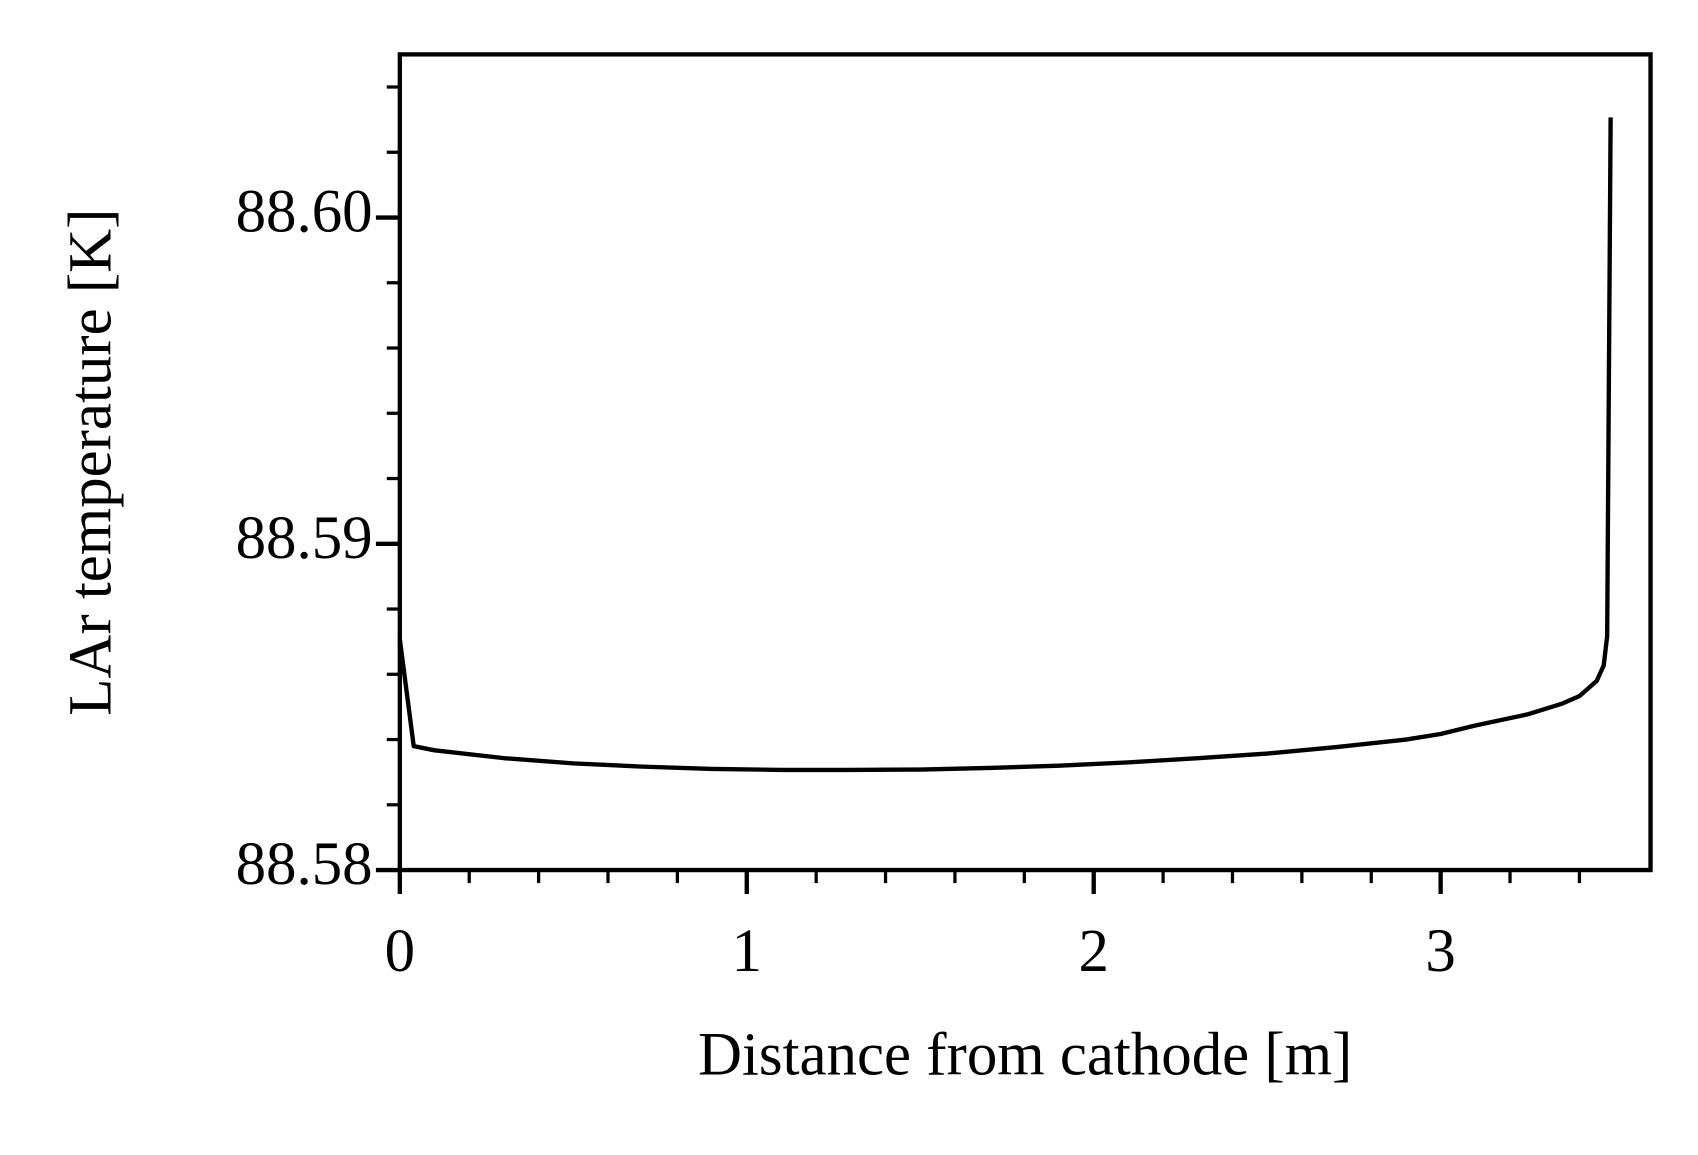  I want to click on x-tick-label: 0, so click(400, 951).